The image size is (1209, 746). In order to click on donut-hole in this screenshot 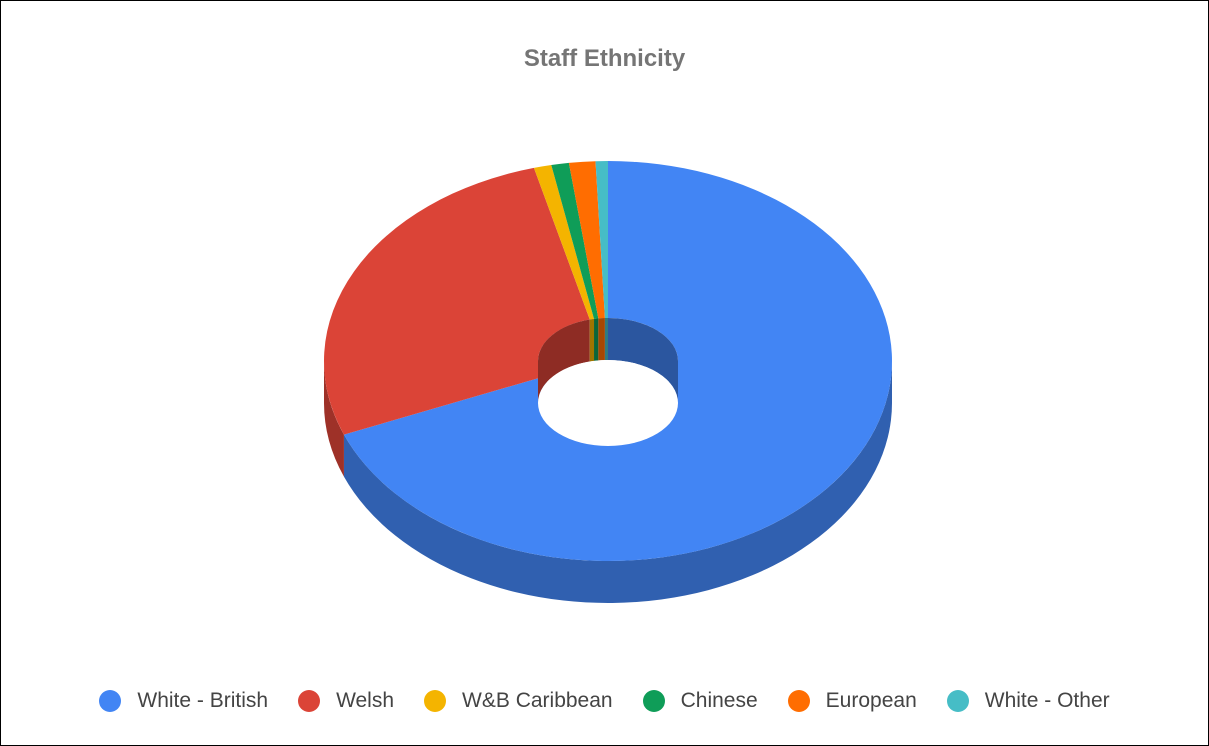, I will do `click(608, 403)`.